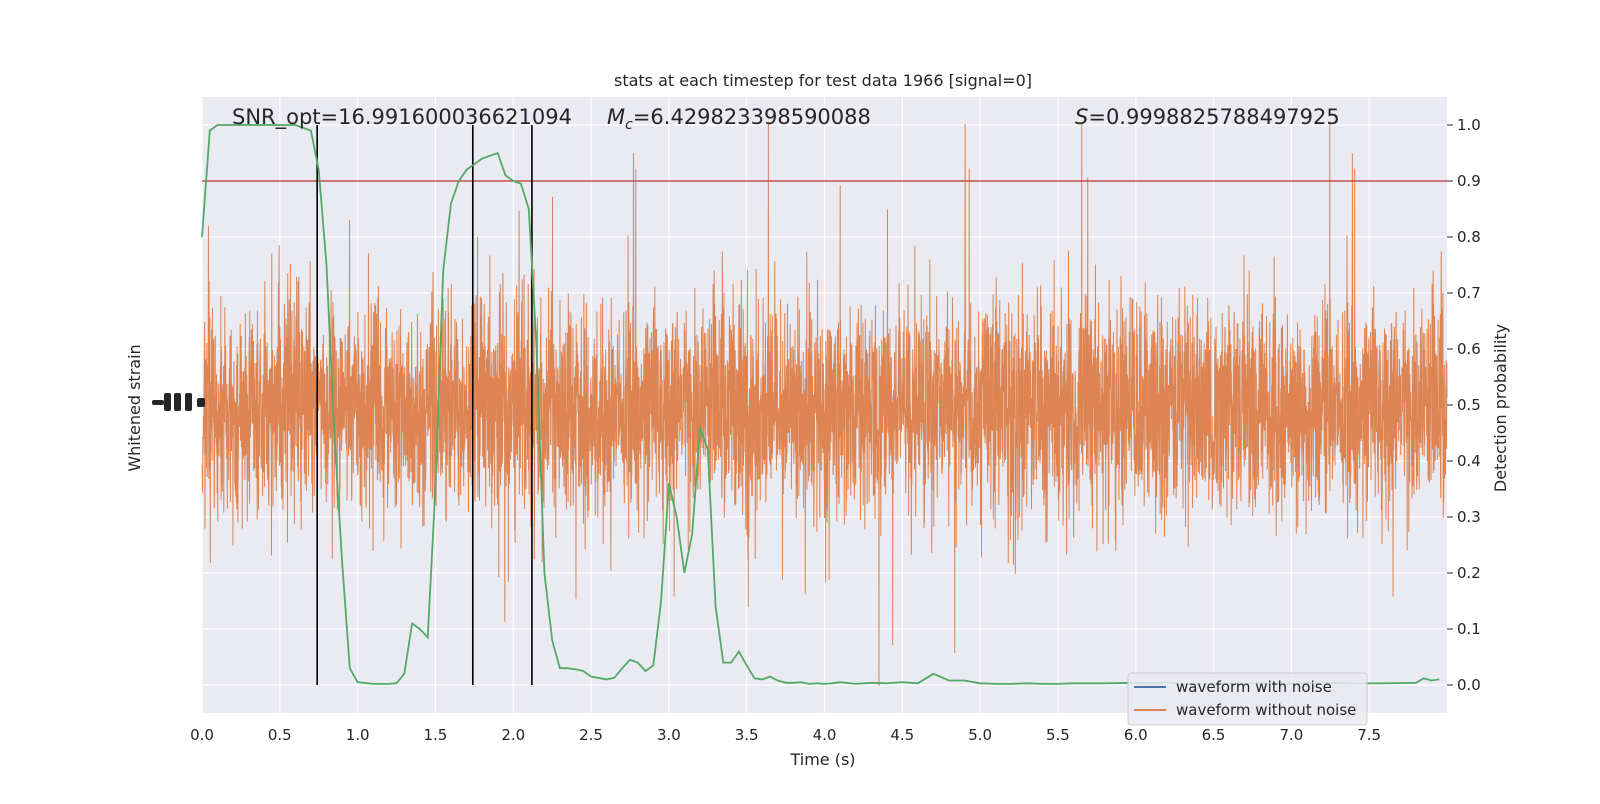 The width and height of the screenshot is (1600, 804). What do you see at coordinates (1213, 117) in the screenshot?
I see `s-value: =0.9998825788497925` at bounding box center [1213, 117].